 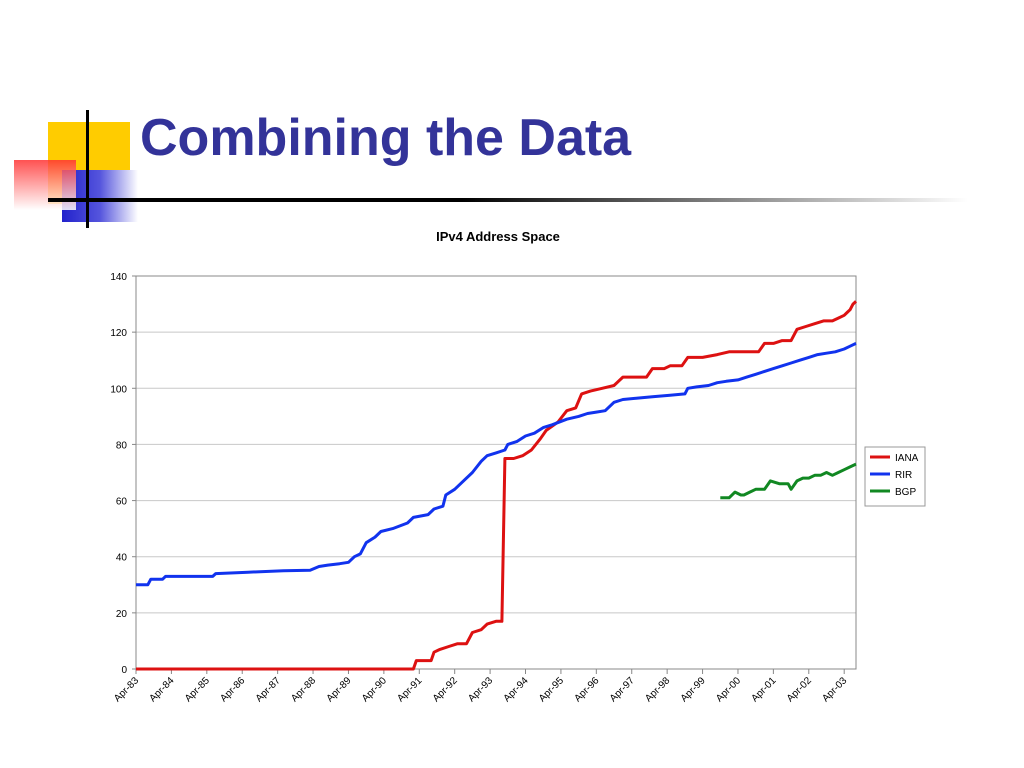 I want to click on legend-label: RIR, so click(x=903, y=475).